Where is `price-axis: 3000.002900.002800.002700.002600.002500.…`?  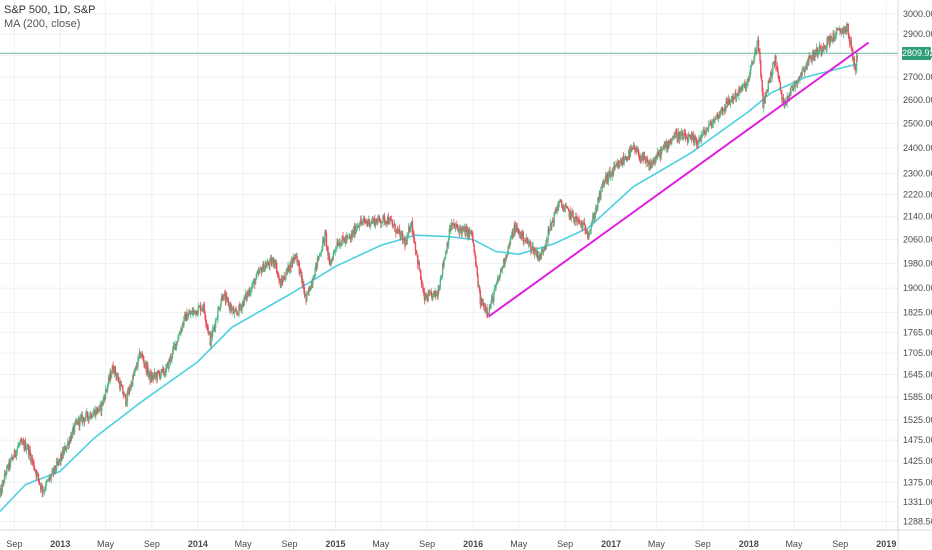 price-axis: 3000.002900.002800.002700.002600.002500.… is located at coordinates (917, 267).